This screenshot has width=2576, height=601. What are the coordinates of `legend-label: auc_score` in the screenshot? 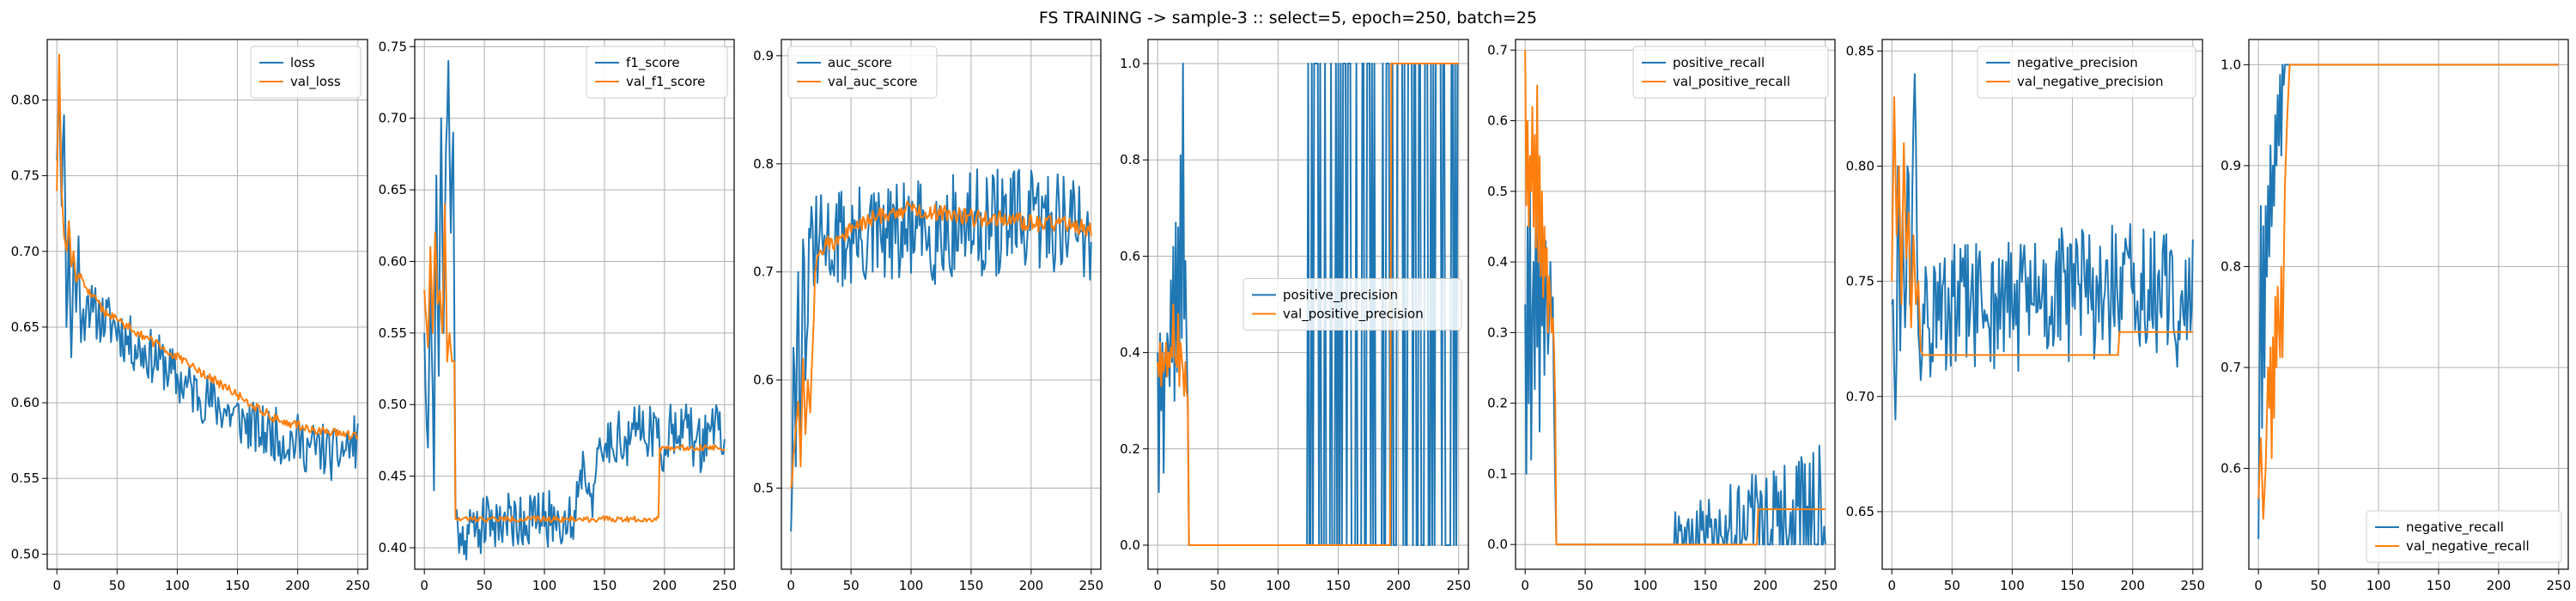 It's located at (860, 63).